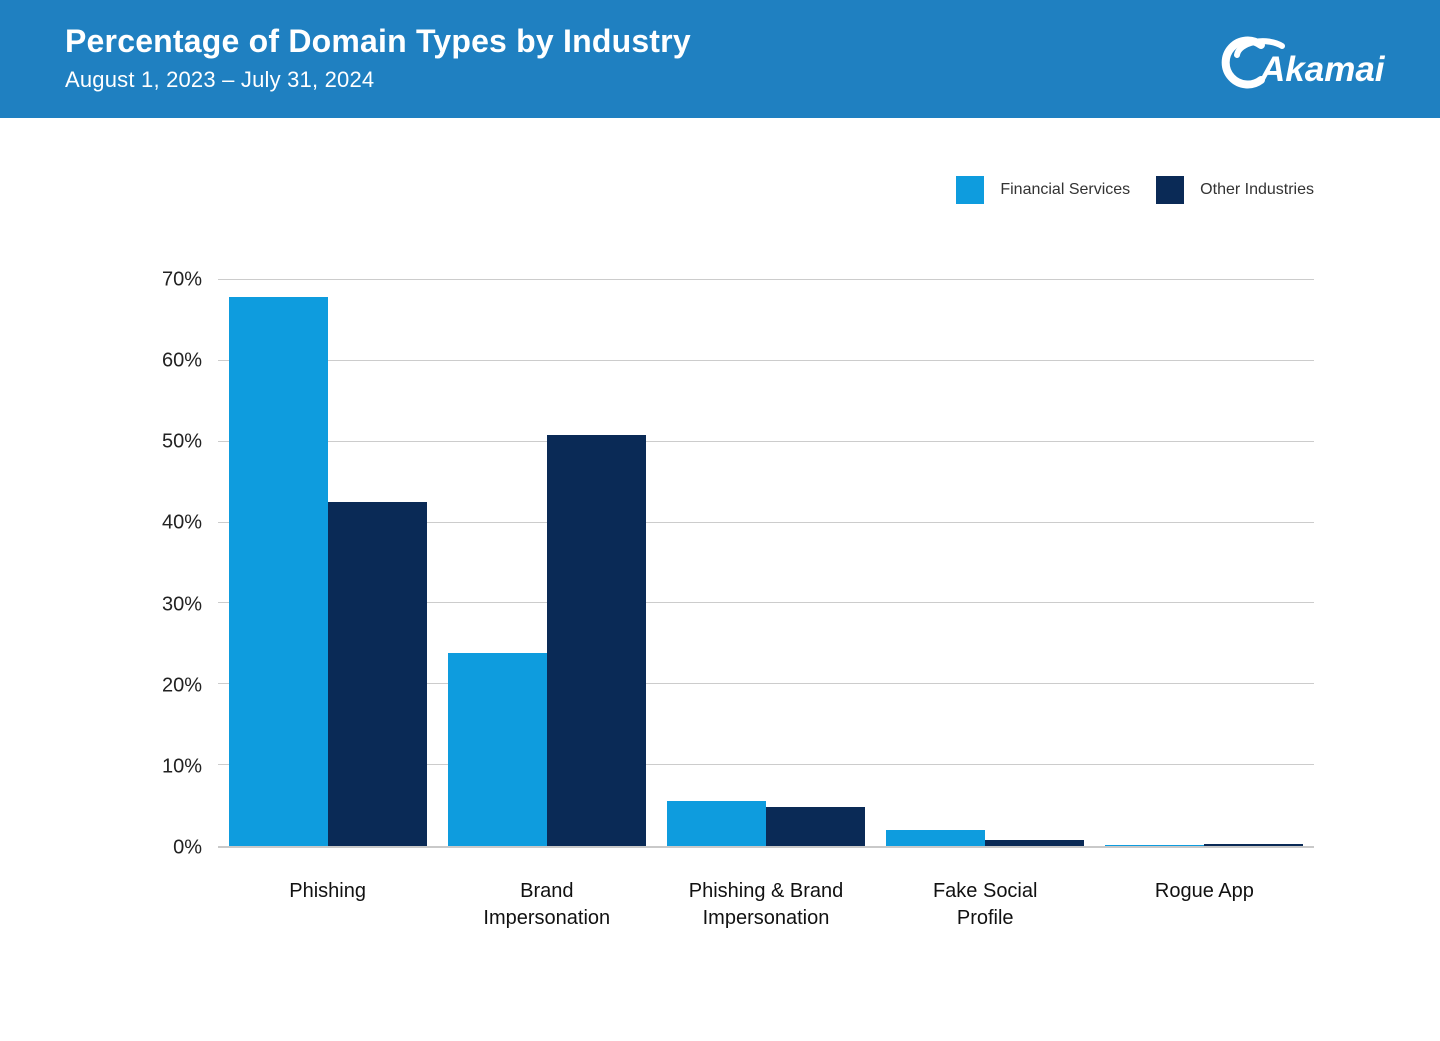 The height and width of the screenshot is (1041, 1440). Describe the element at coordinates (187, 847) in the screenshot. I see `y-tick-label-0: 0%` at that location.